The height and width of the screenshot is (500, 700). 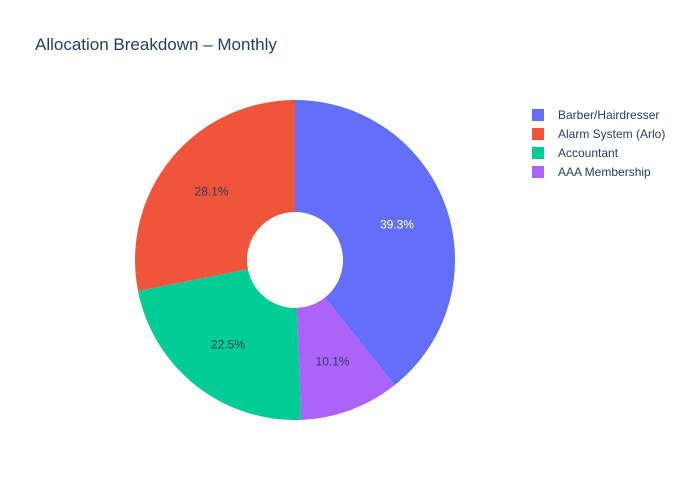 What do you see at coordinates (538, 172) in the screenshot?
I see `legend-swatch-aaa-membership` at bounding box center [538, 172].